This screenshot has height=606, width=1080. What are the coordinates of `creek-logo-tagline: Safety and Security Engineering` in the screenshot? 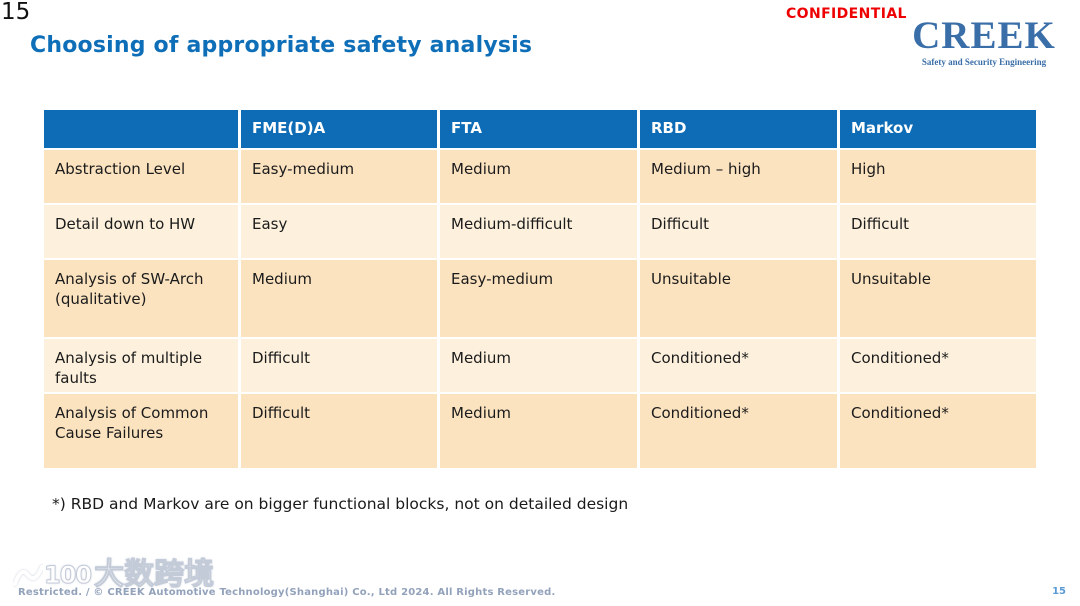 It's located at (984, 62).